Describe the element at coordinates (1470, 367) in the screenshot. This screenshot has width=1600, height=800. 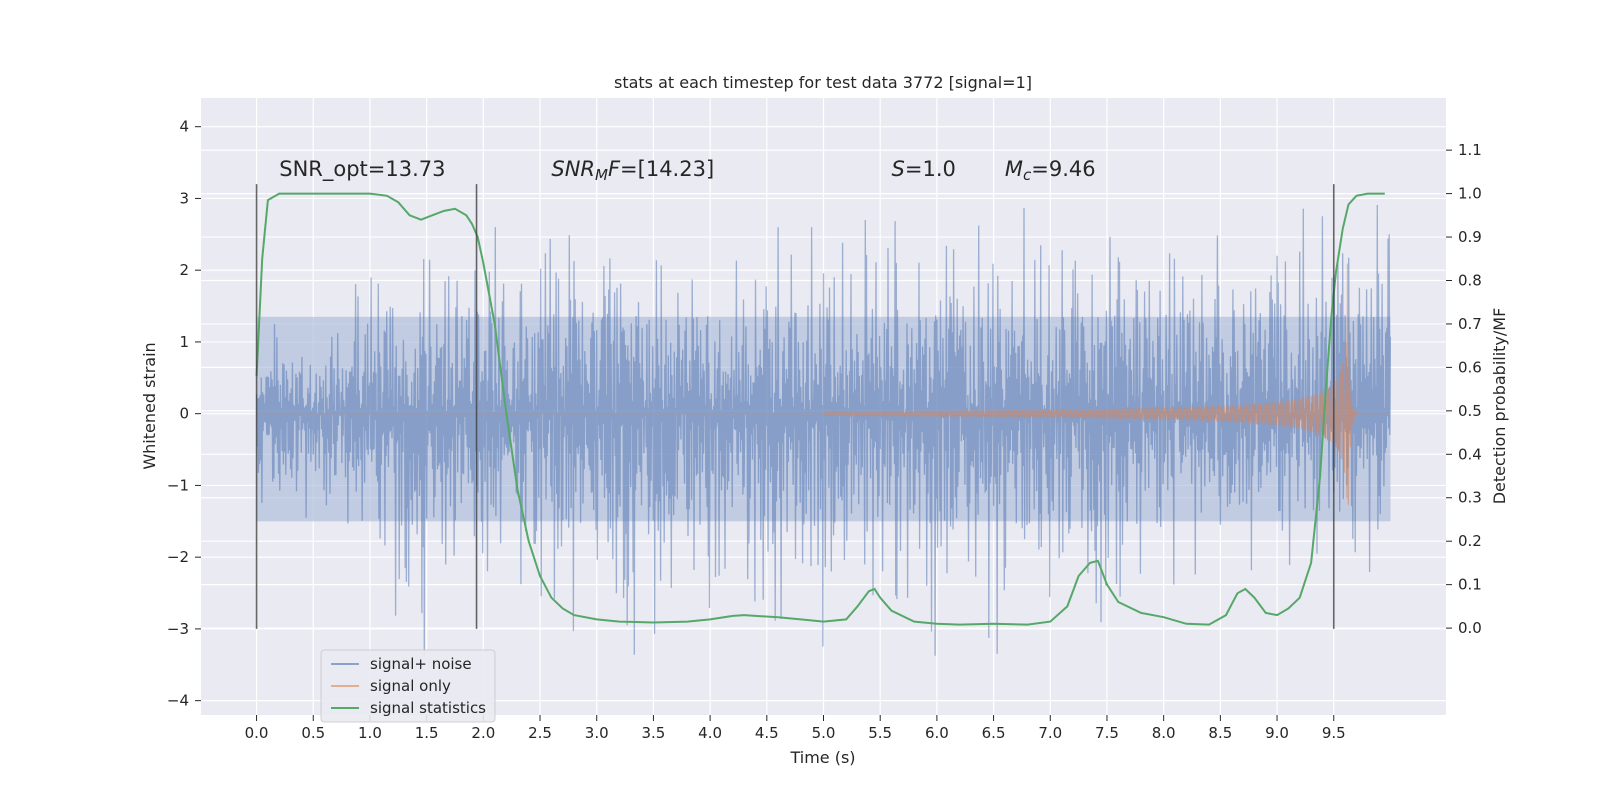
I see `y2-tick-label: 0.6` at that location.